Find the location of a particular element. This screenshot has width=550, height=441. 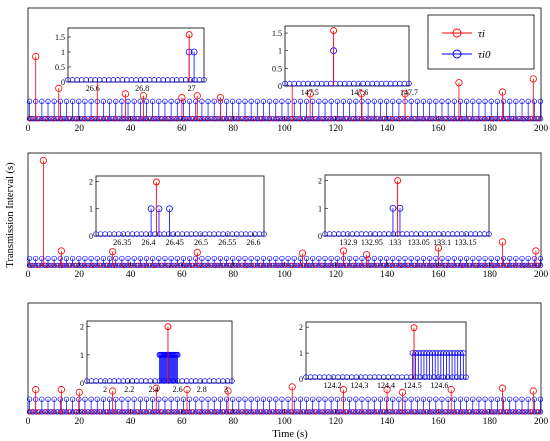

inset-x-tick-label: 26.45 is located at coordinates (175, 242).